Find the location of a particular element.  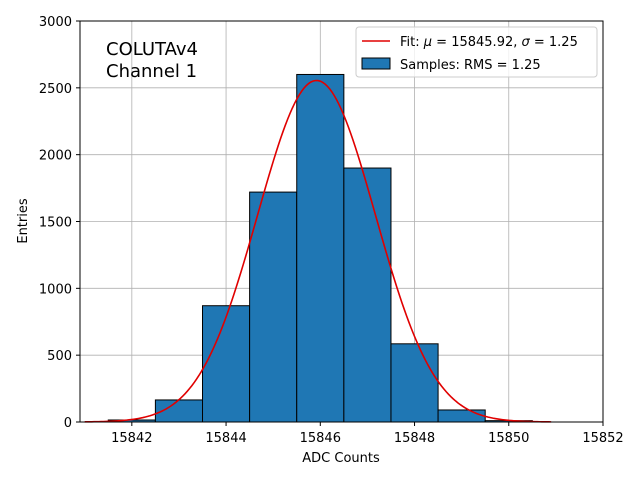

x-tick-label: 15850 is located at coordinates (508, 438).